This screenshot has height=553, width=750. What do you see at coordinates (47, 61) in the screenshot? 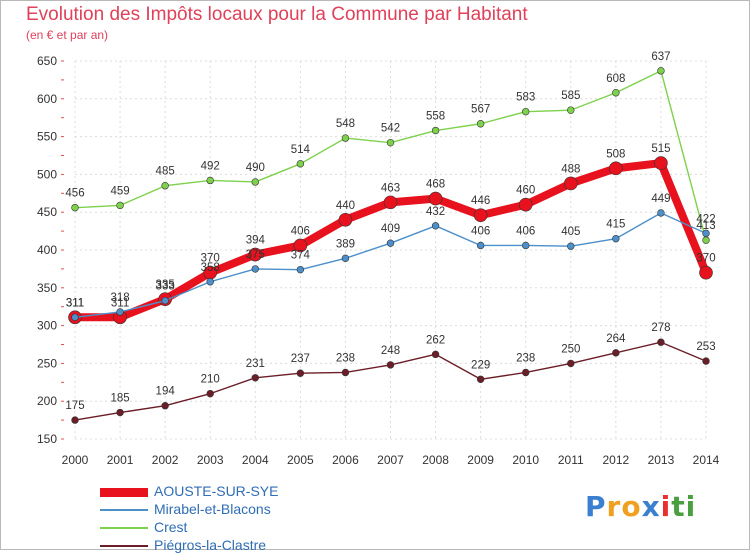
I see `y-tick-label: 650` at bounding box center [47, 61].